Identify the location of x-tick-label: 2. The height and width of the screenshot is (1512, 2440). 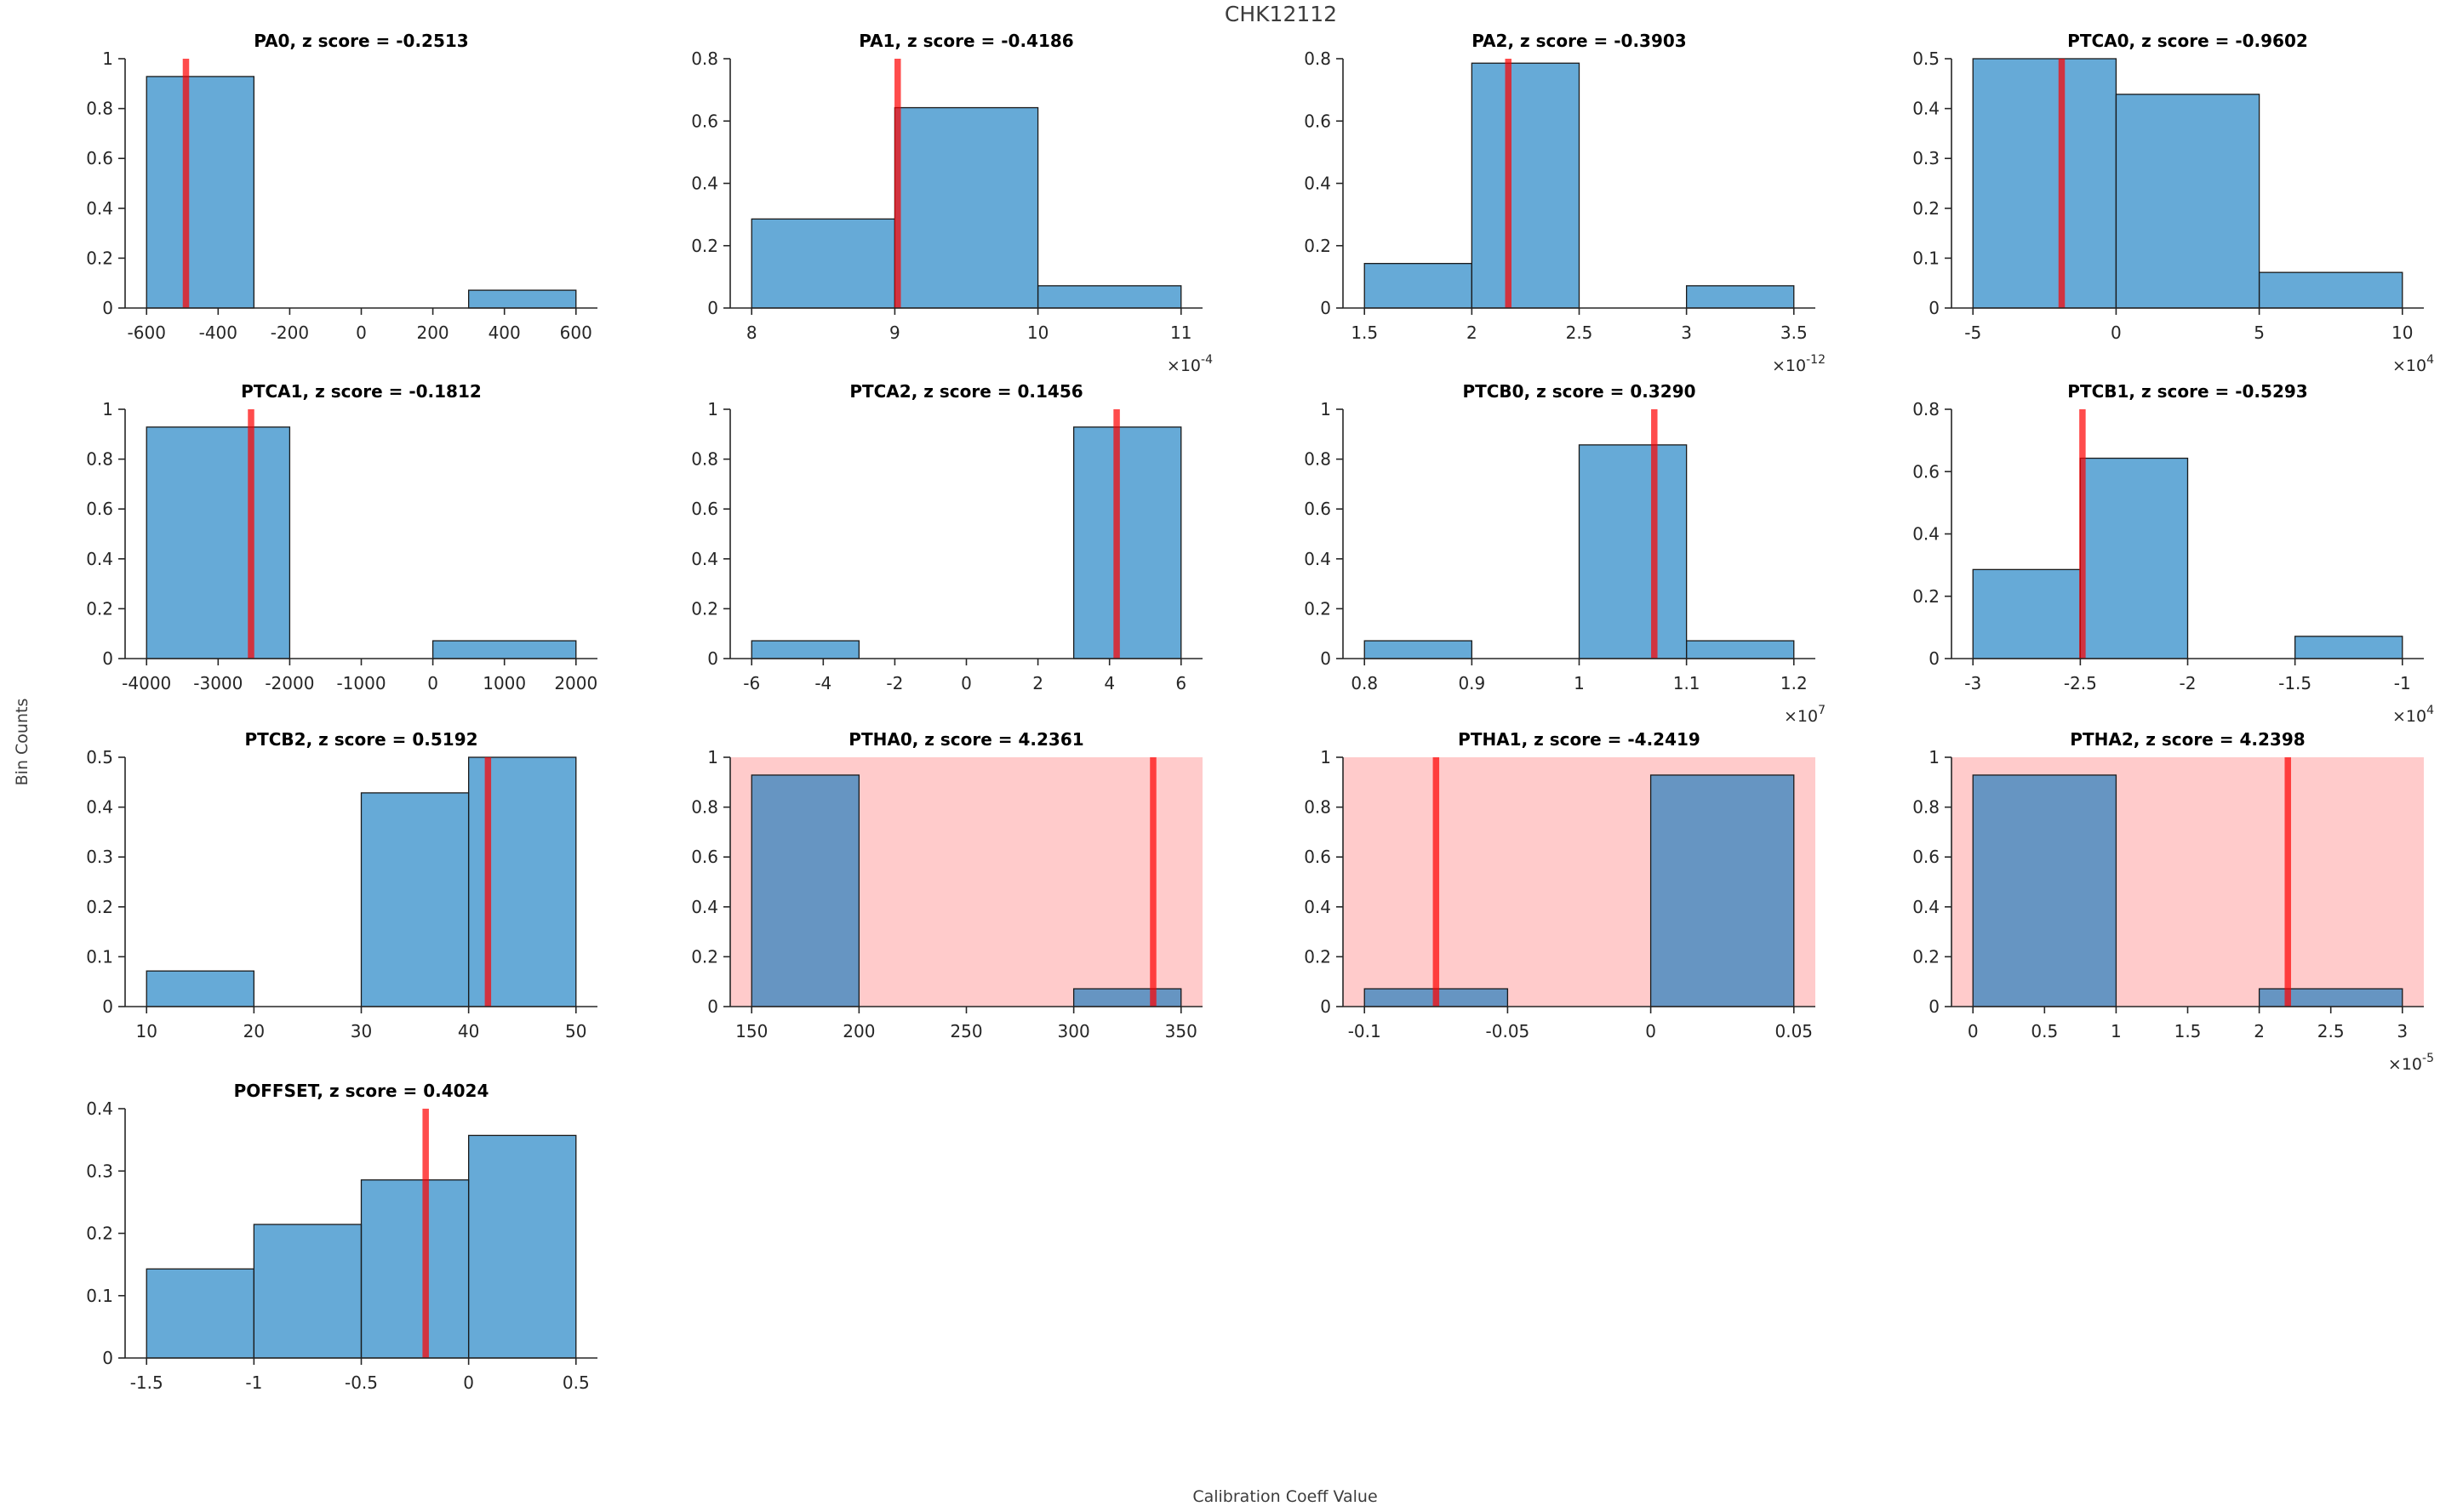
(1471, 332).